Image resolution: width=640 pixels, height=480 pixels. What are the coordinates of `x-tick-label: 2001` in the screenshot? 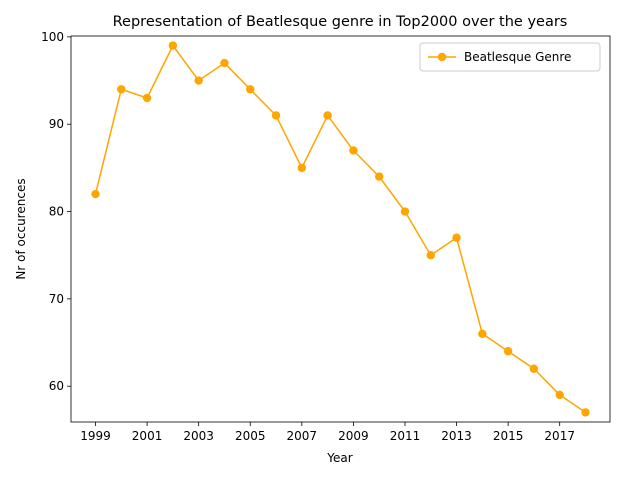 It's located at (147, 436).